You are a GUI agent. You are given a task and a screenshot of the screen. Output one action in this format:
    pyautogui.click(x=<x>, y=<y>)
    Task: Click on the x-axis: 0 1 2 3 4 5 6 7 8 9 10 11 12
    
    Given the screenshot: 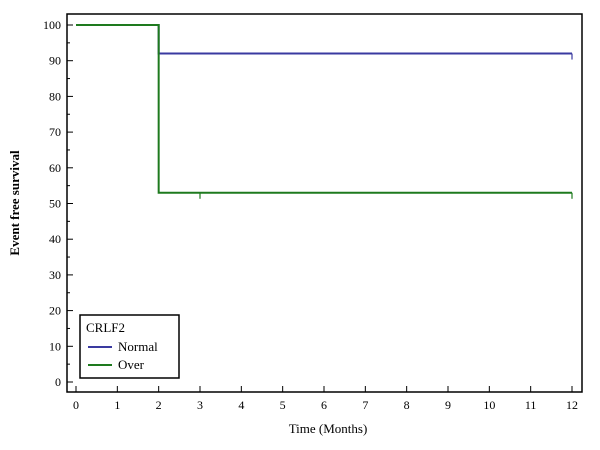 What is the action you would take?
    pyautogui.click(x=325, y=399)
    